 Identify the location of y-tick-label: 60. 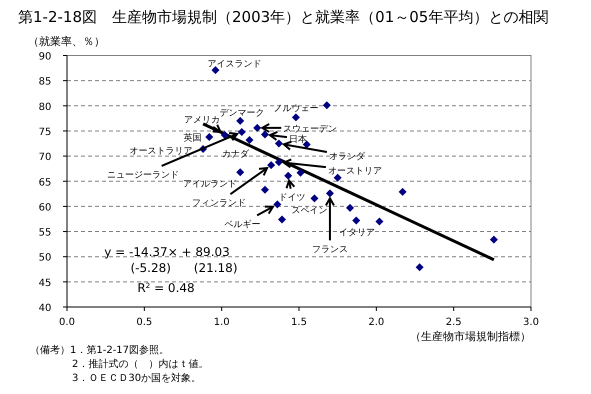
(45, 208).